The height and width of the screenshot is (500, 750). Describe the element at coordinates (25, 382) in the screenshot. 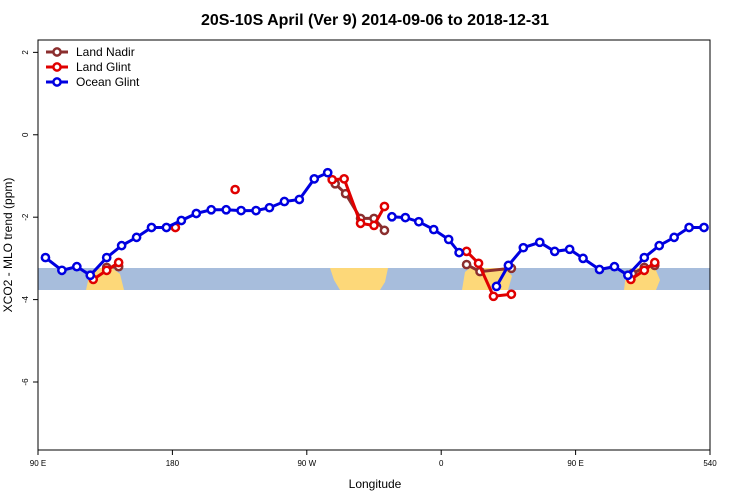

I see `y-tick-label: -6` at that location.